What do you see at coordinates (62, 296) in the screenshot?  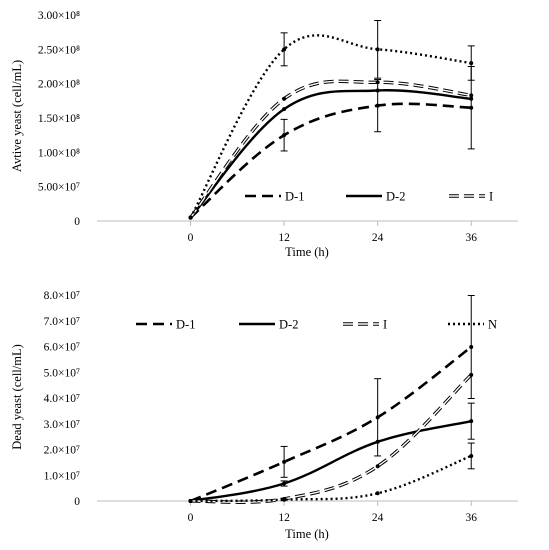 I see `y-tick-label: 8.0×10⁷` at bounding box center [62, 296].